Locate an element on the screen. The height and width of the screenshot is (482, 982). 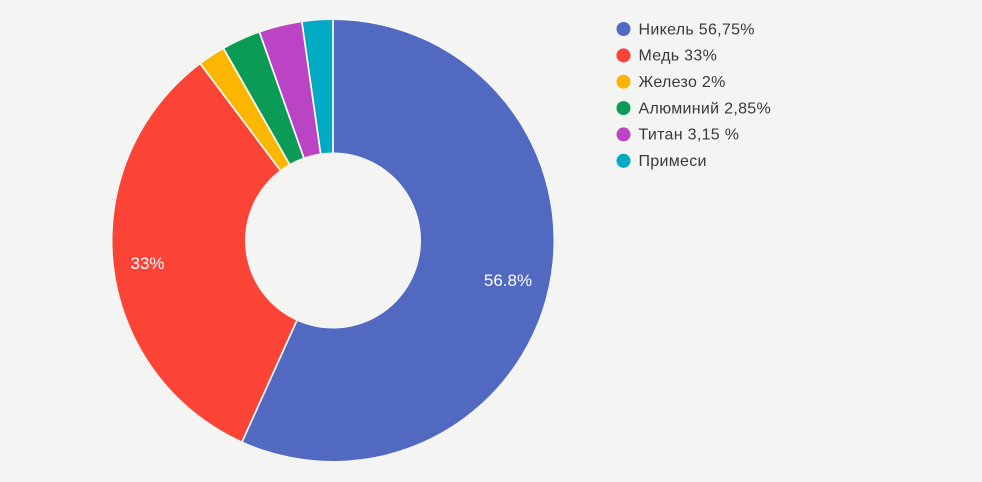
svg-text: Алюминий 2,85% is located at coordinates (705, 108).